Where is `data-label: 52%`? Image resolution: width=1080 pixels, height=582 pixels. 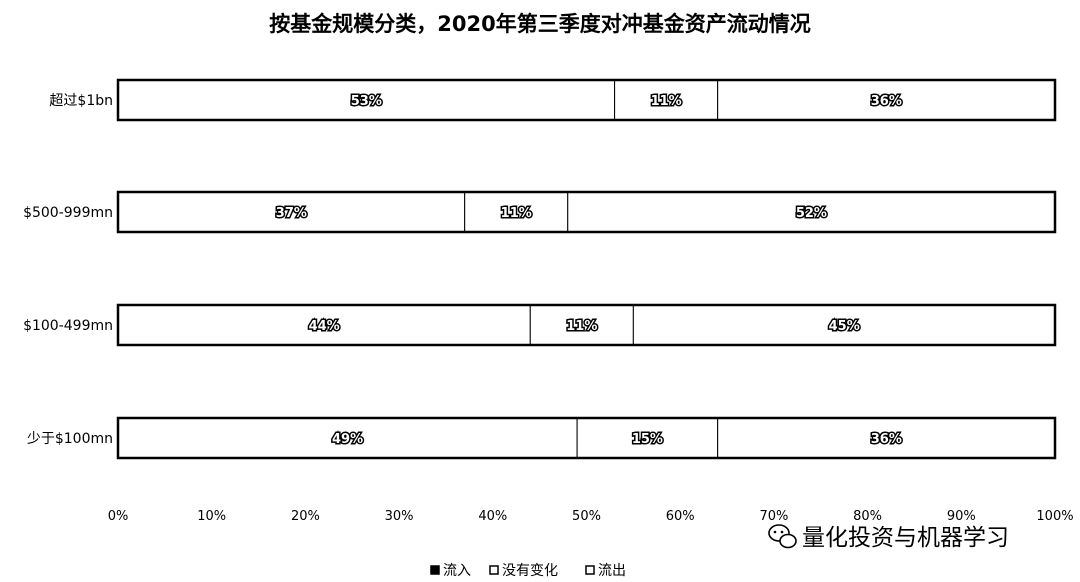 data-label: 52% is located at coordinates (811, 213).